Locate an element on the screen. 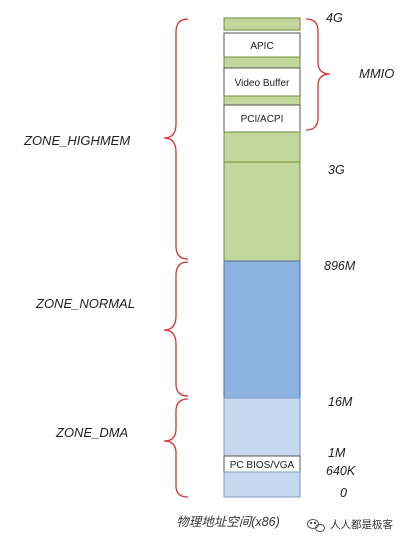  mmio-label: MMIO is located at coordinates (376, 73).